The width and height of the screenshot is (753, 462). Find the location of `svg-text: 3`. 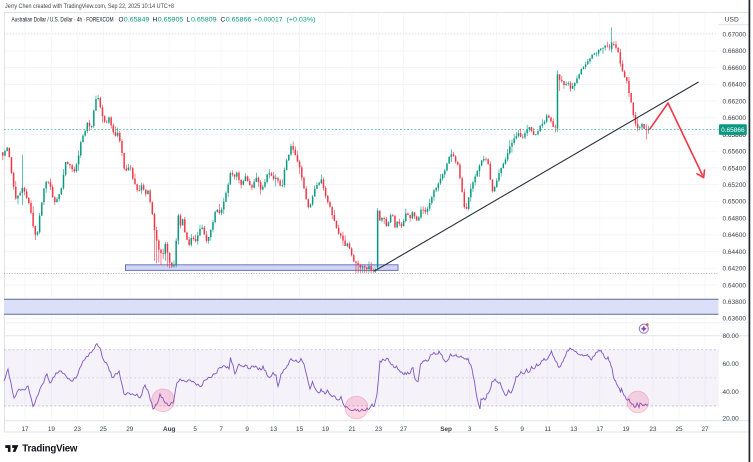

svg-text: 3 is located at coordinates (470, 429).